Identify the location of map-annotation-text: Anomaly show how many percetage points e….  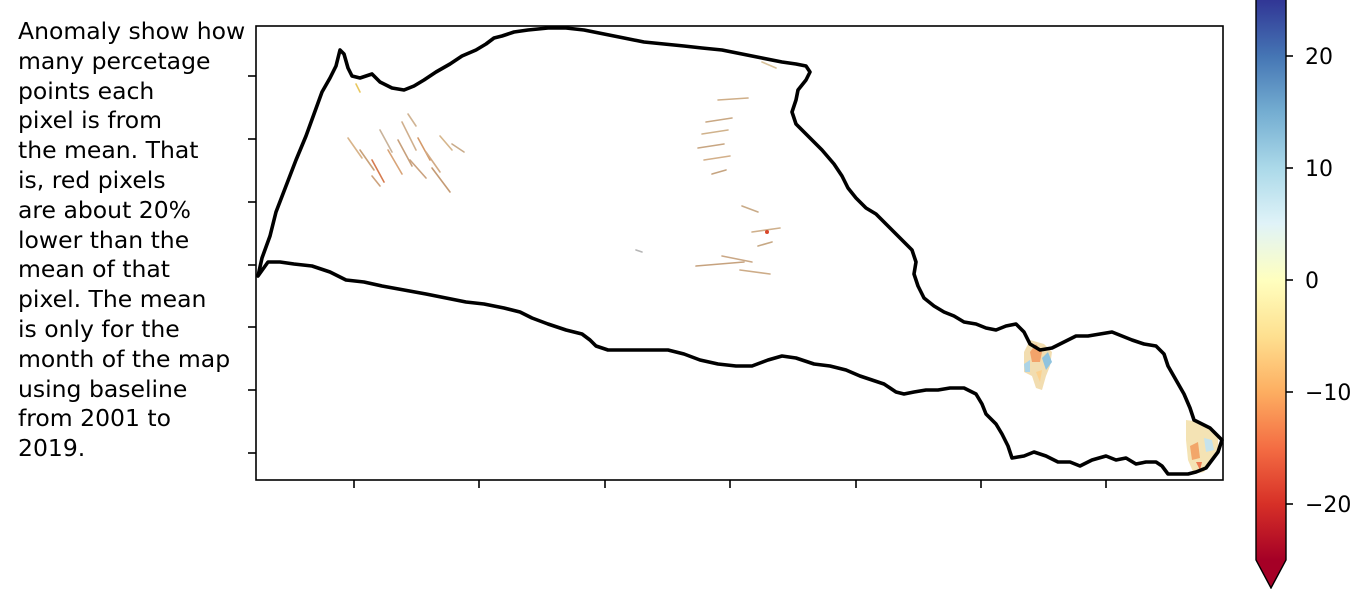
(132, 240).